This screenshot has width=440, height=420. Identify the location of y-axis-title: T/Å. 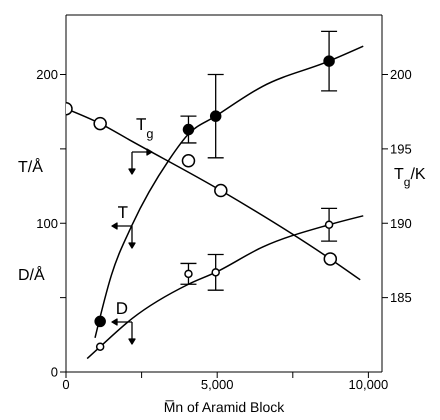
(31, 167).